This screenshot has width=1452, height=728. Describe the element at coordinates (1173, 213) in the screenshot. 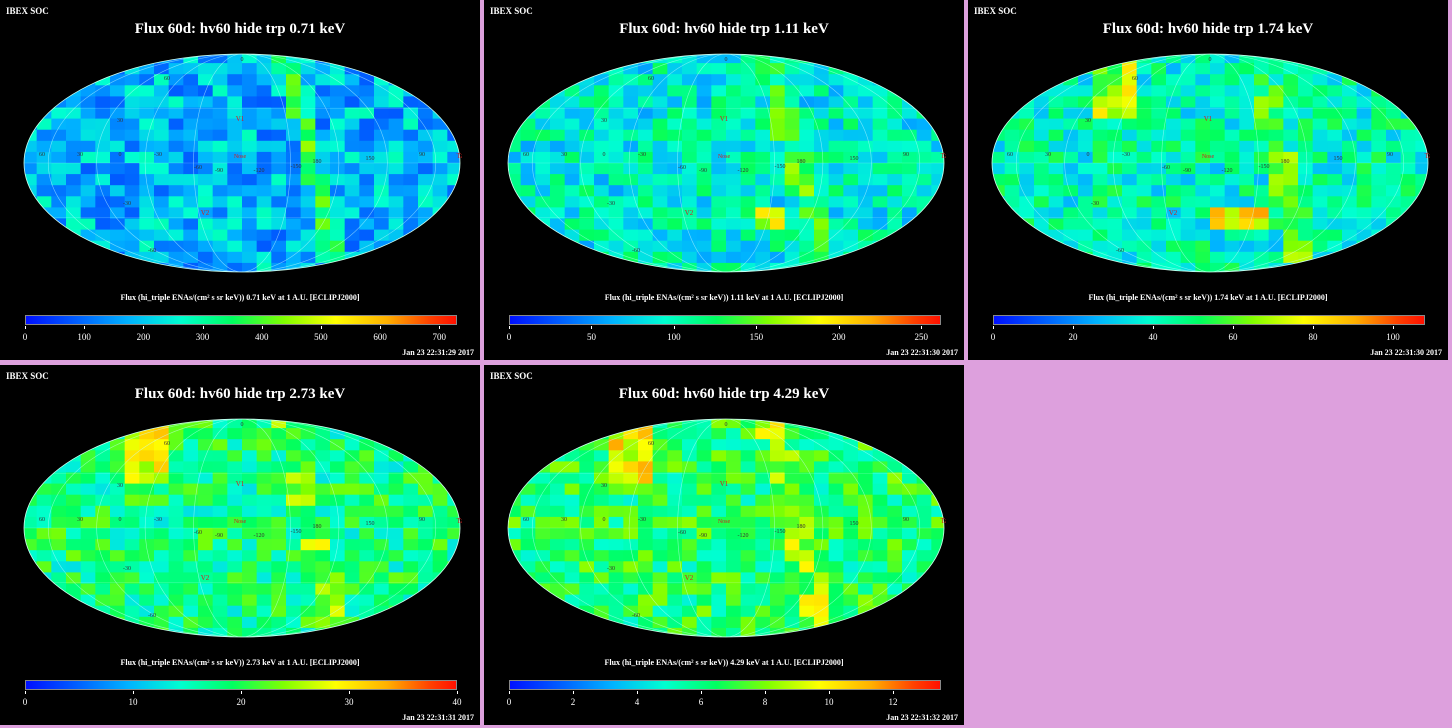

I see `map-label: V2` at that location.